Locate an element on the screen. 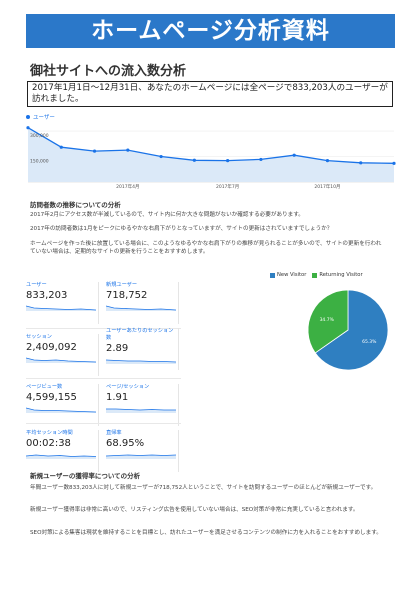 This screenshot has width=420, height=594. users-points is located at coordinates (211, 145).